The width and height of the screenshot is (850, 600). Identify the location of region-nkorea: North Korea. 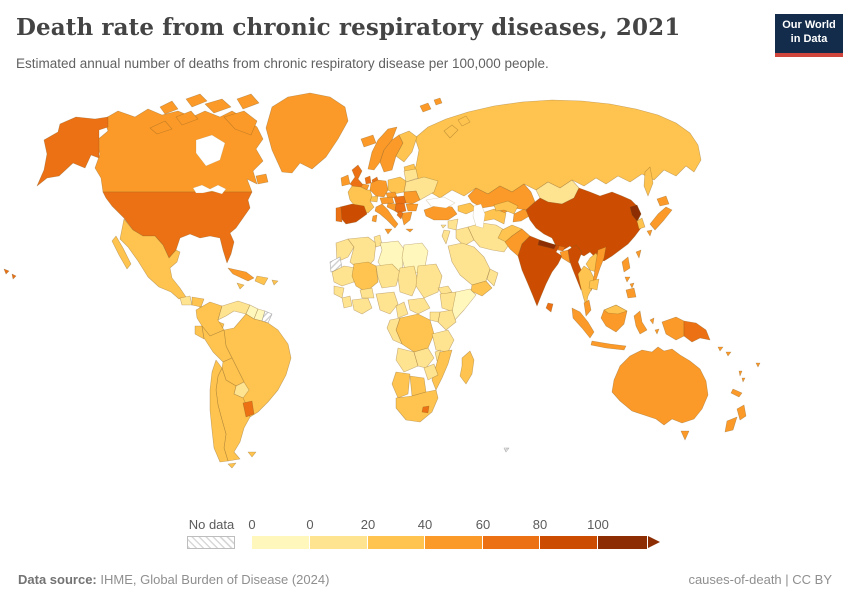
(635, 213).